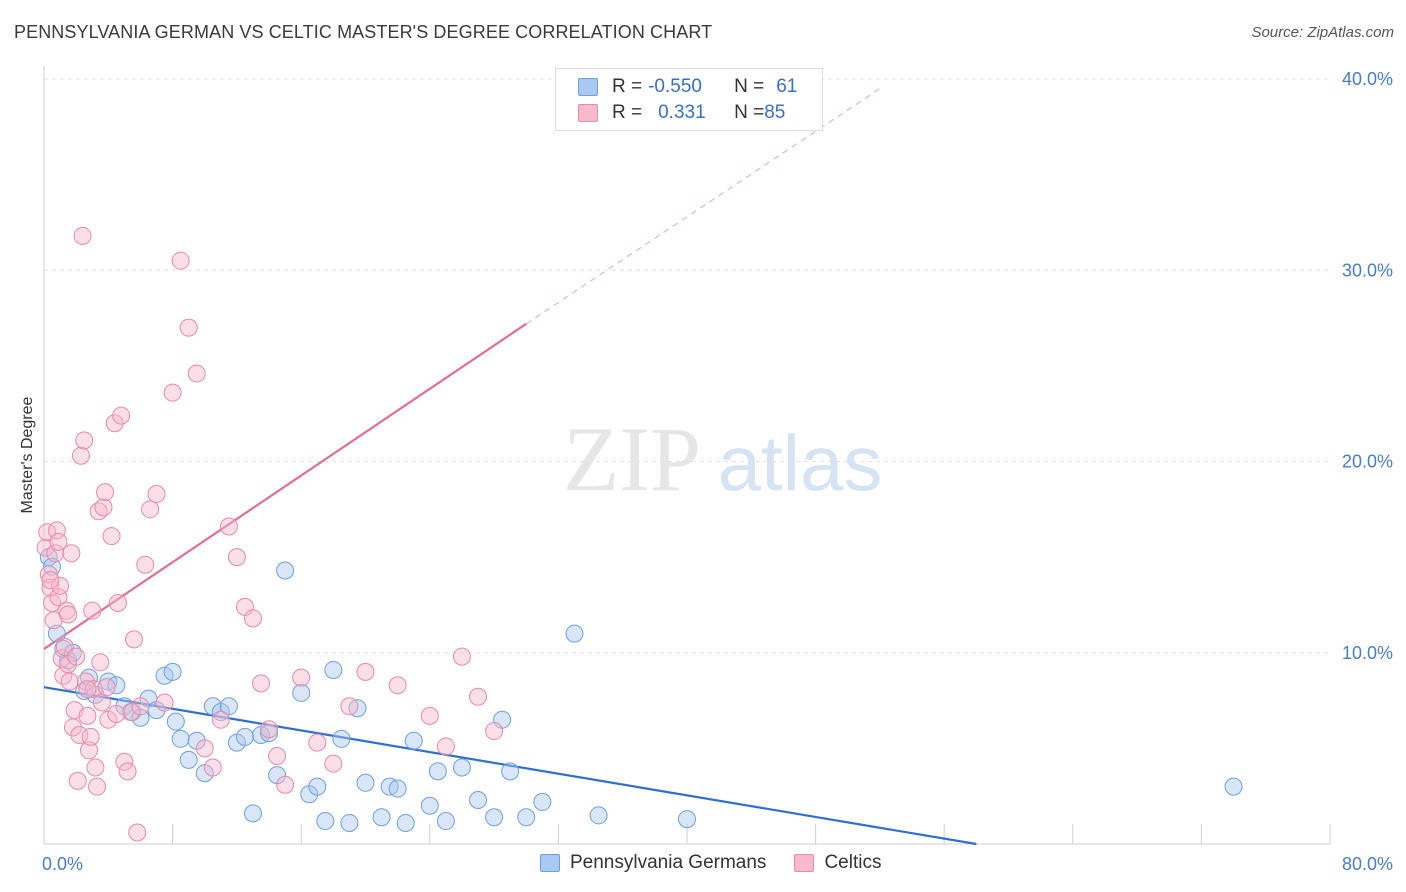 This screenshot has width=1406, height=892. I want to click on watermark-zip: ZIP, so click(632, 459).